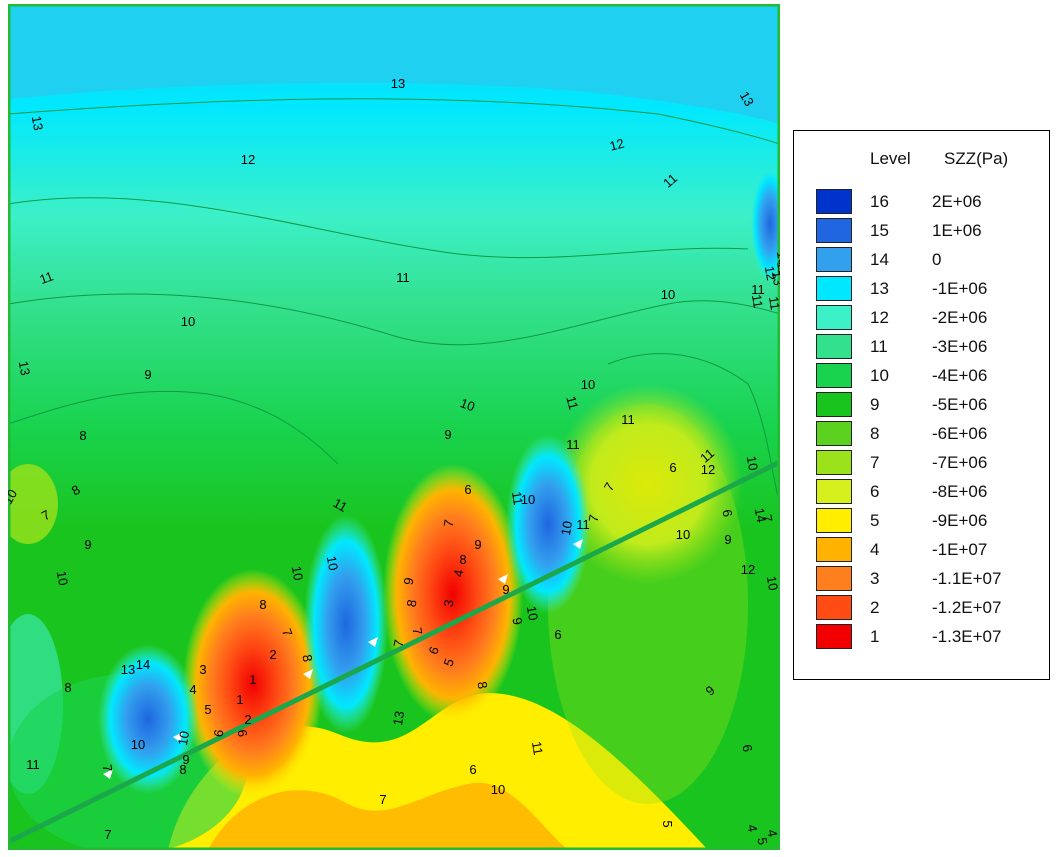 This screenshot has height=857, width=1062. Describe the element at coordinates (976, 158) in the screenshot. I see `legend-header-variable: SZZ(Pa)` at that location.